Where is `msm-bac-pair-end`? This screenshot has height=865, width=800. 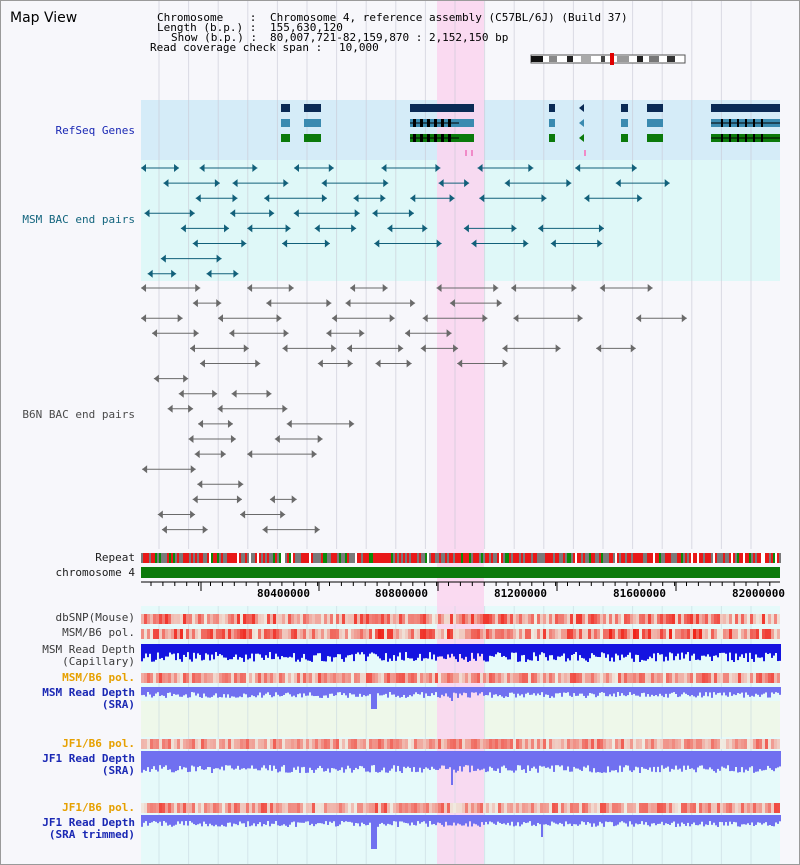 msm-bac-pair-end is located at coordinates (324, 198).